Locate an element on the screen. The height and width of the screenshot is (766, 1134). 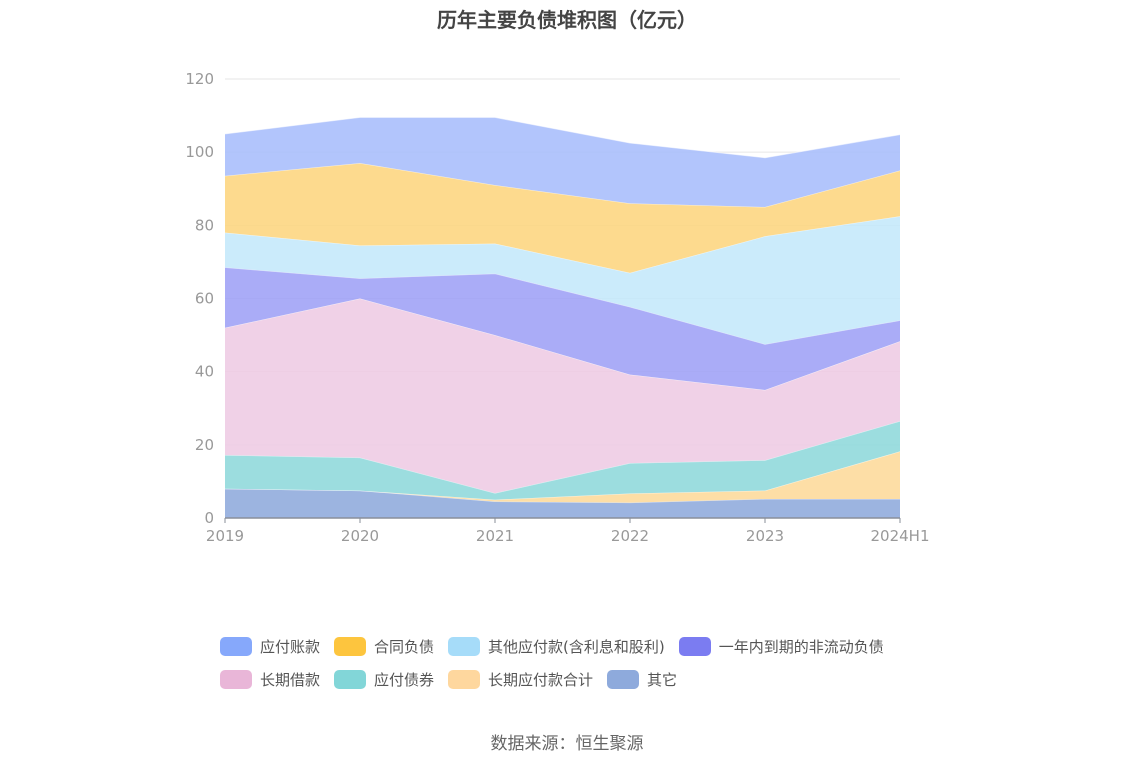
source-note: 数据来源：恒生聚源 is located at coordinates (567, 744).